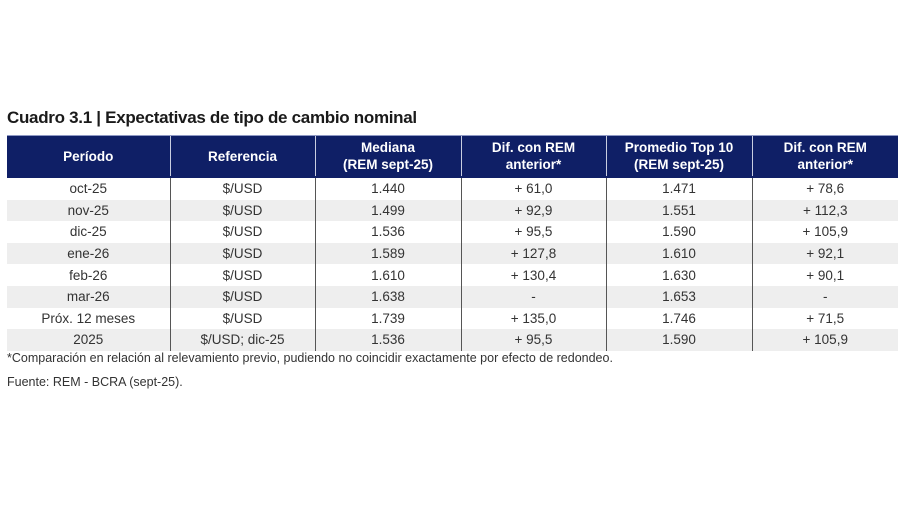 The width and height of the screenshot is (900, 505). What do you see at coordinates (88, 210) in the screenshot?
I see `cell-periodo: nov-25` at bounding box center [88, 210].